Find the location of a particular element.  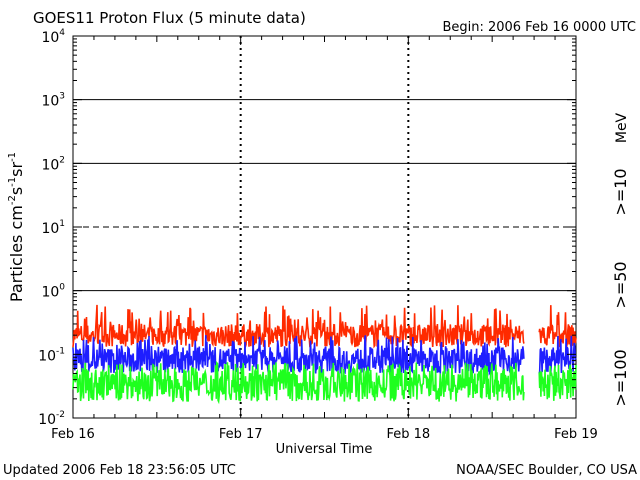

series-line-ge10 is located at coordinates (324, 327).